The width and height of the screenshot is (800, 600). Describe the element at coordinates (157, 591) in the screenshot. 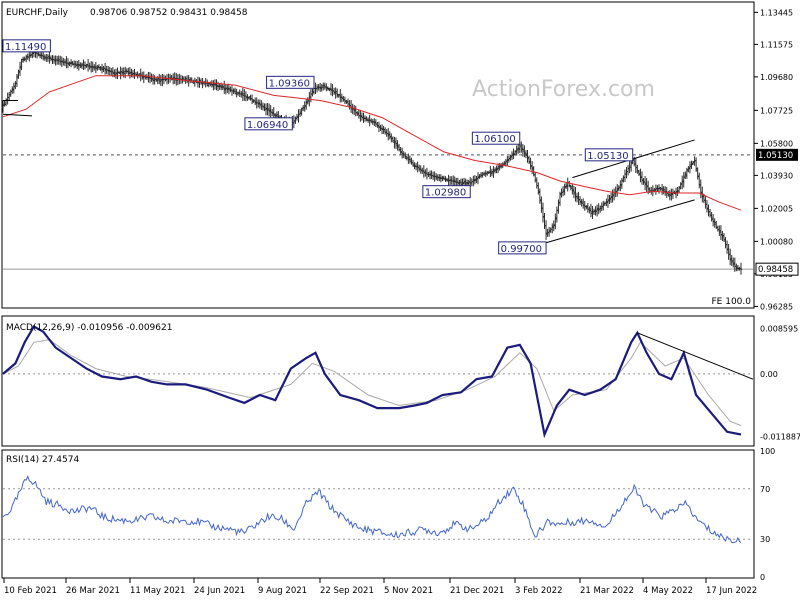

I see `x-tick-label: 11 May 2021` at that location.